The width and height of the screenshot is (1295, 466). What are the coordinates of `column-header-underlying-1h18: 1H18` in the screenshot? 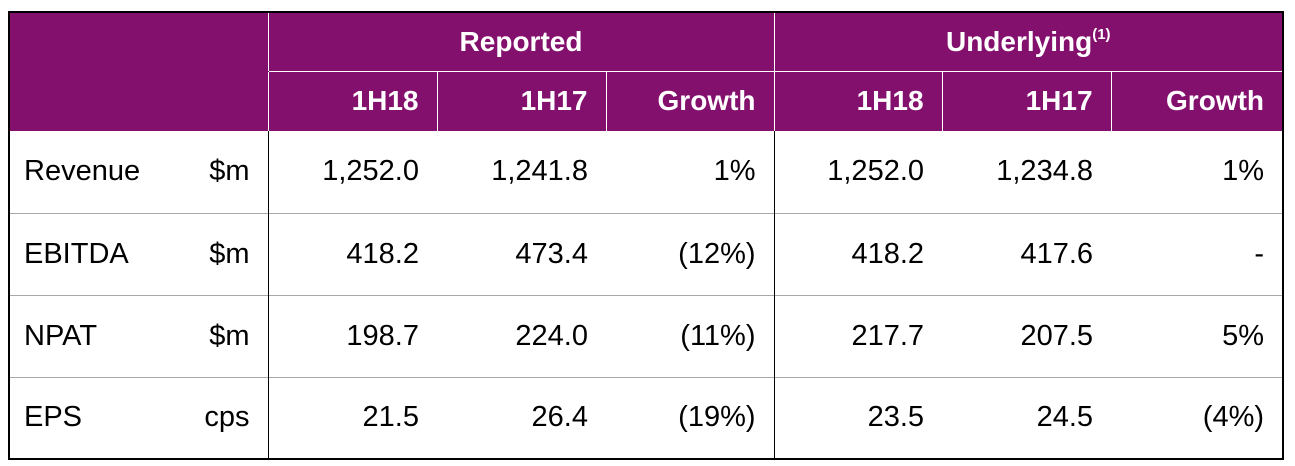 It's located at (858, 101).